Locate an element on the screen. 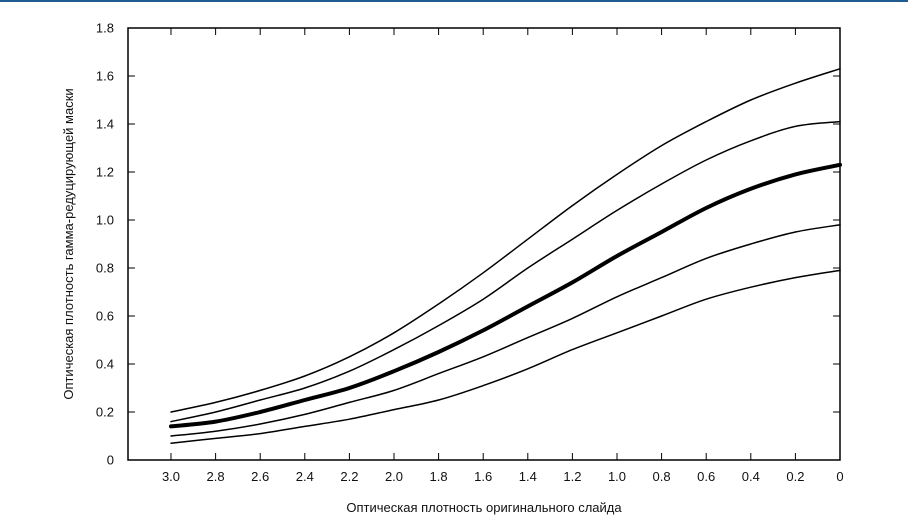  x-tick-label: 1.8 is located at coordinates (439, 476).